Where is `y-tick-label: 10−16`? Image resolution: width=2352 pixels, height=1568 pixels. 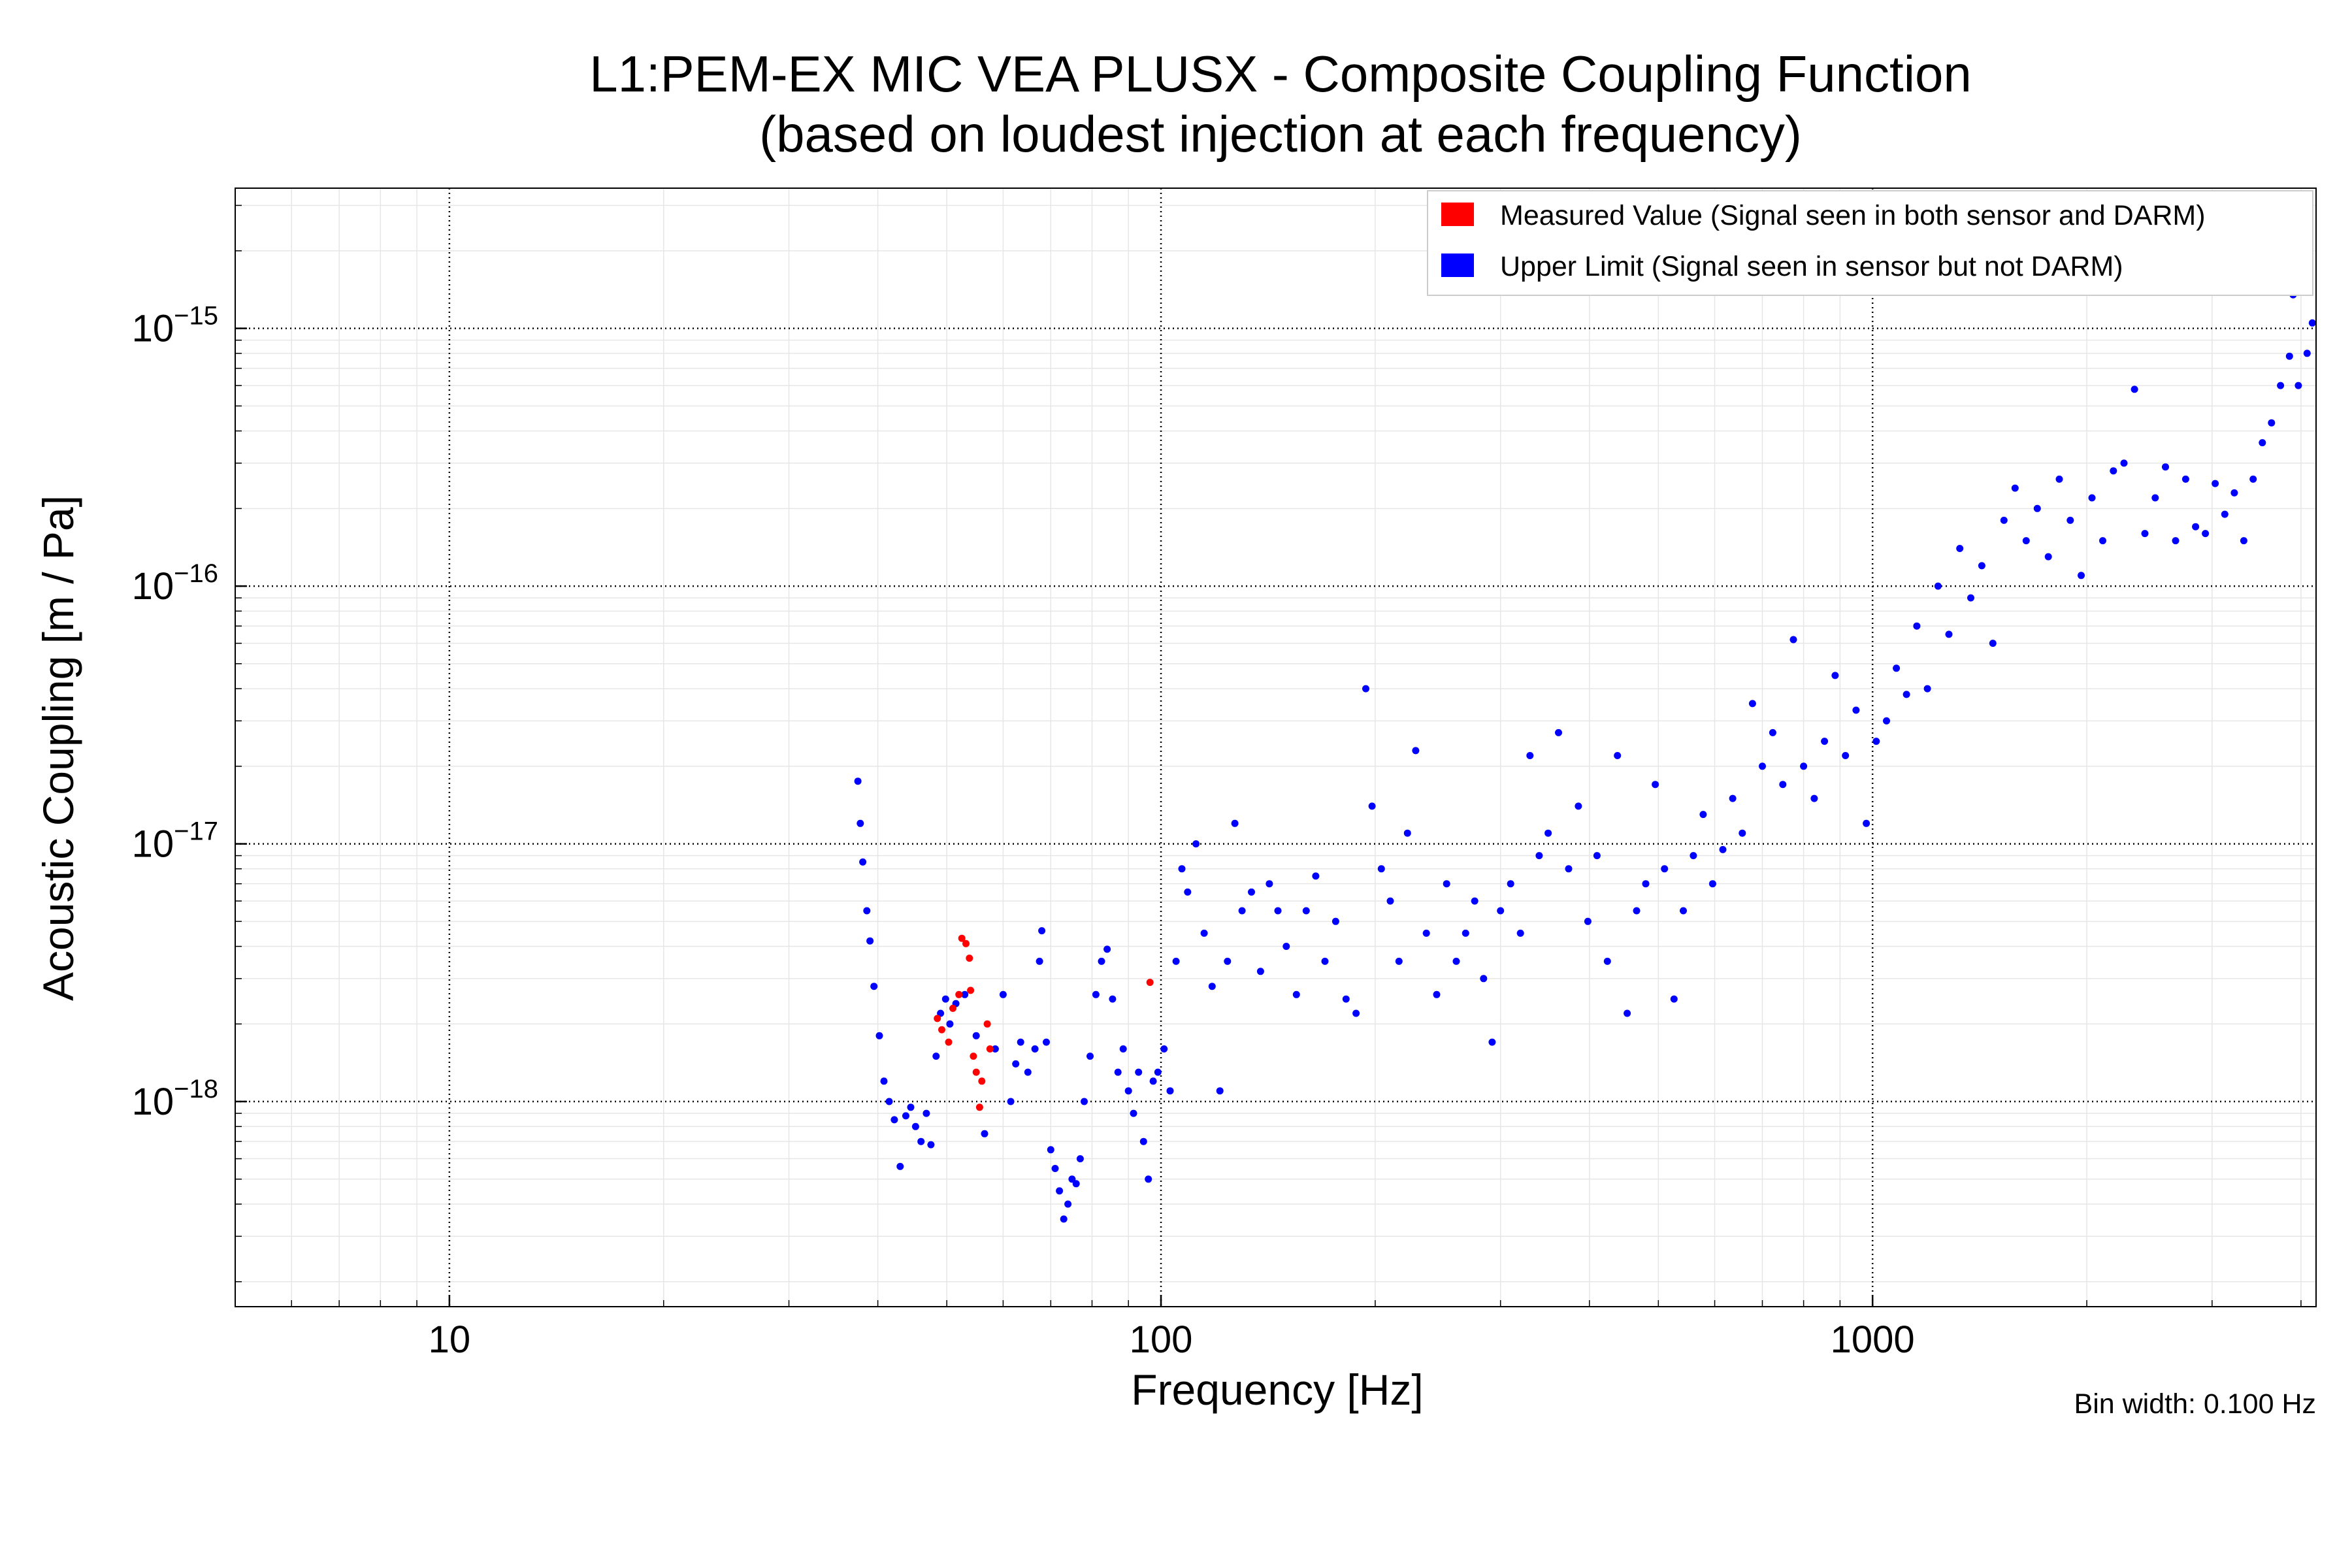 y-tick-label: 10−16 is located at coordinates (175, 583).